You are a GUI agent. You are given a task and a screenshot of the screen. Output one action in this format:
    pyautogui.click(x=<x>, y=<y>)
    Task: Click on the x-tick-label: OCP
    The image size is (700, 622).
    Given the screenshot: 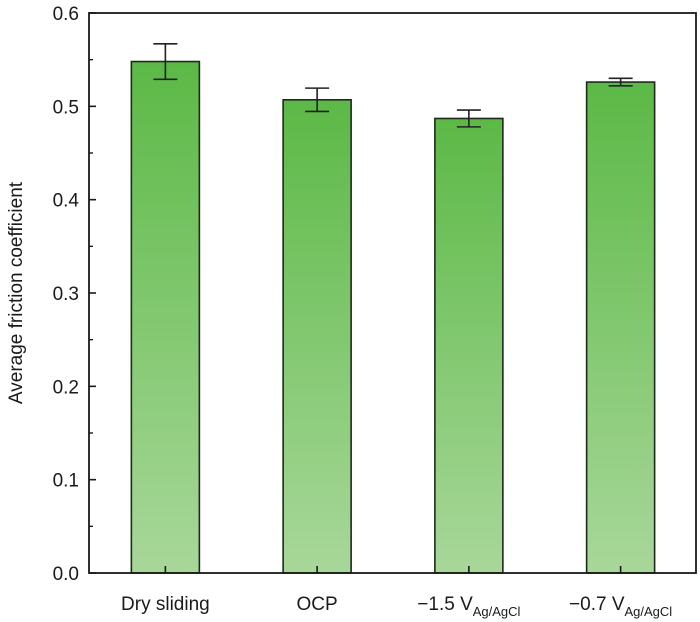 What is the action you would take?
    pyautogui.click(x=317, y=604)
    